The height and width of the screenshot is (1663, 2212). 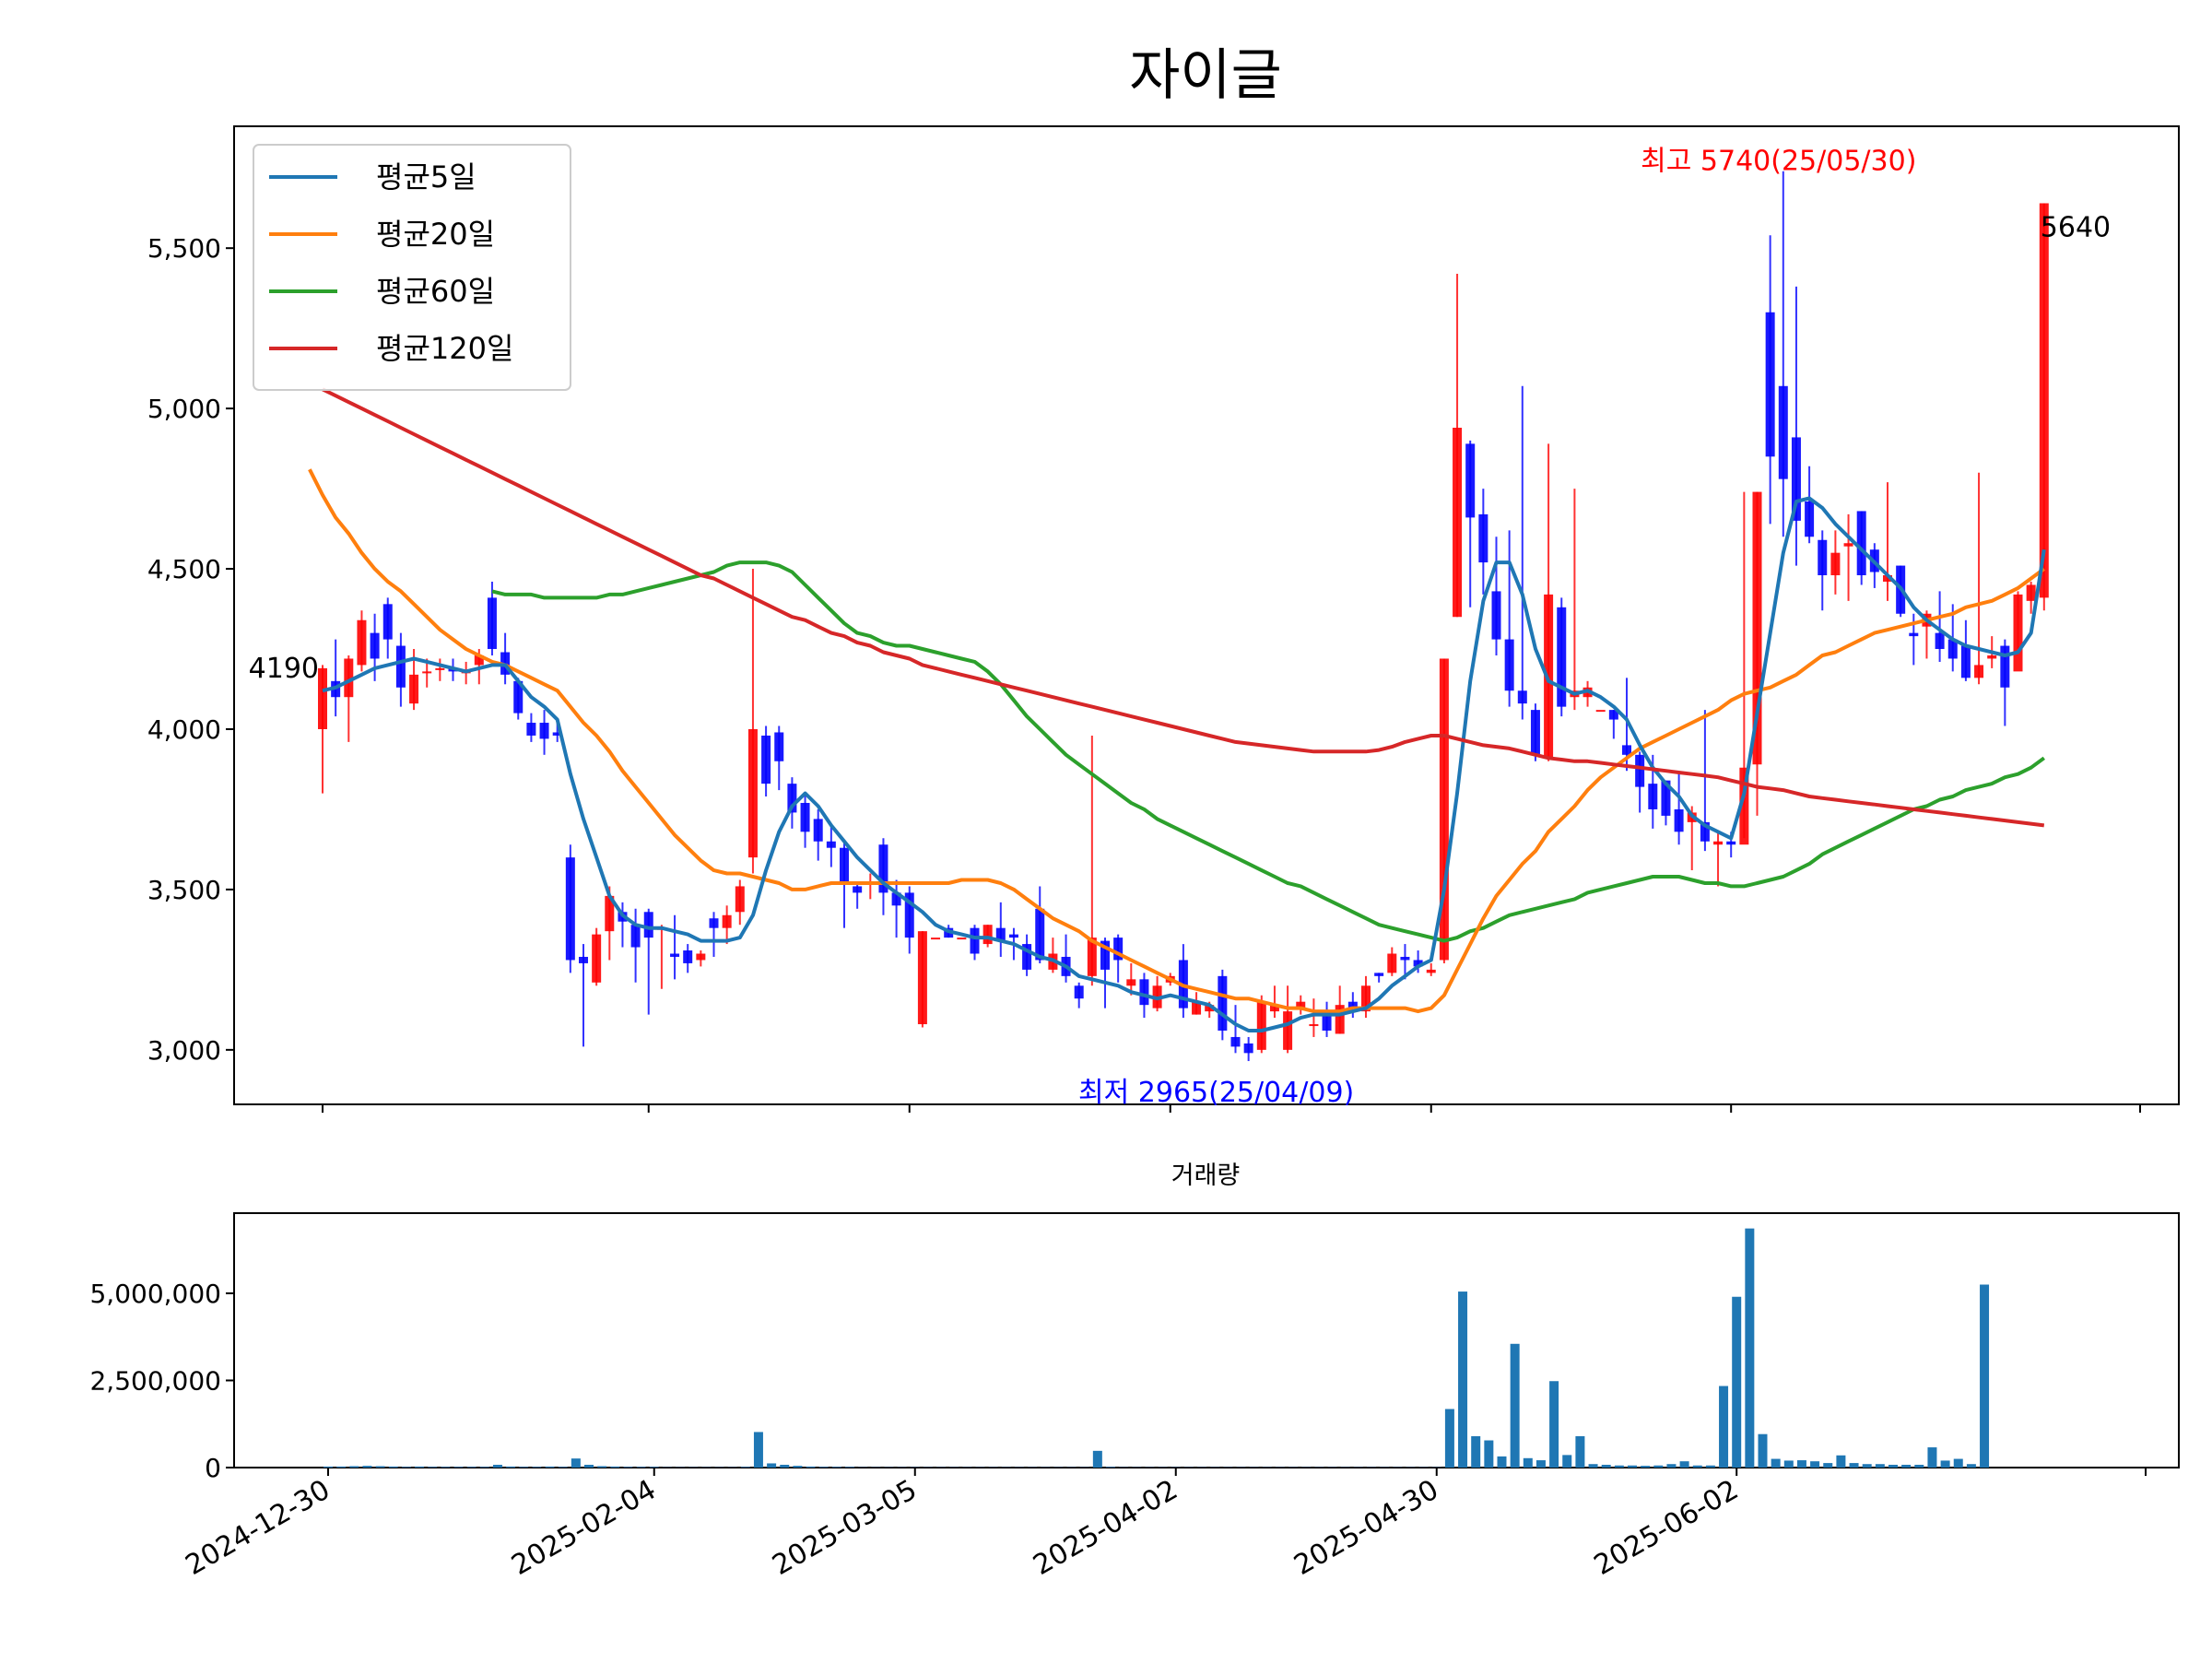 What do you see at coordinates (184, 249) in the screenshot?
I see `price-ytick-label: 5,500` at bounding box center [184, 249].